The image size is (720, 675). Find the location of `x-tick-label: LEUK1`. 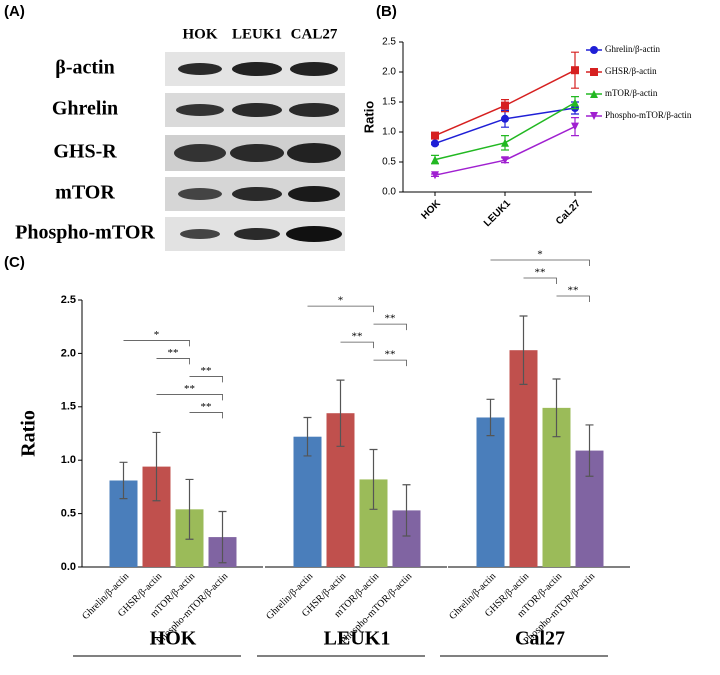

x-tick-label: LEUK1 is located at coordinates (497, 213).